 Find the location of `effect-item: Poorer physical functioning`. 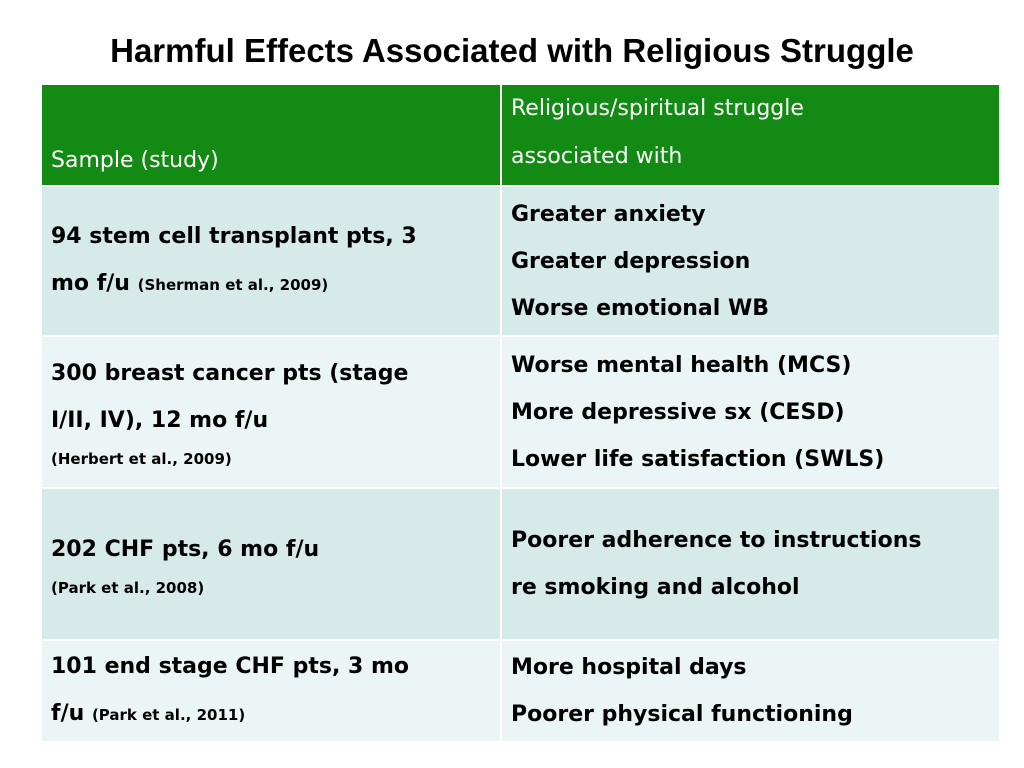

effect-item: Poorer physical functioning is located at coordinates (682, 714).